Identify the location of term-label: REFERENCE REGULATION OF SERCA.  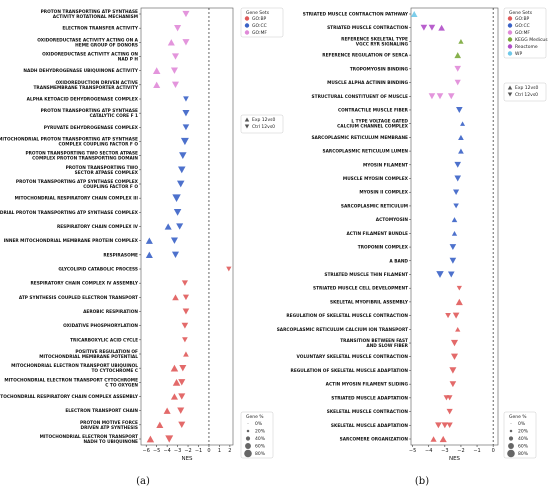
(365, 56).